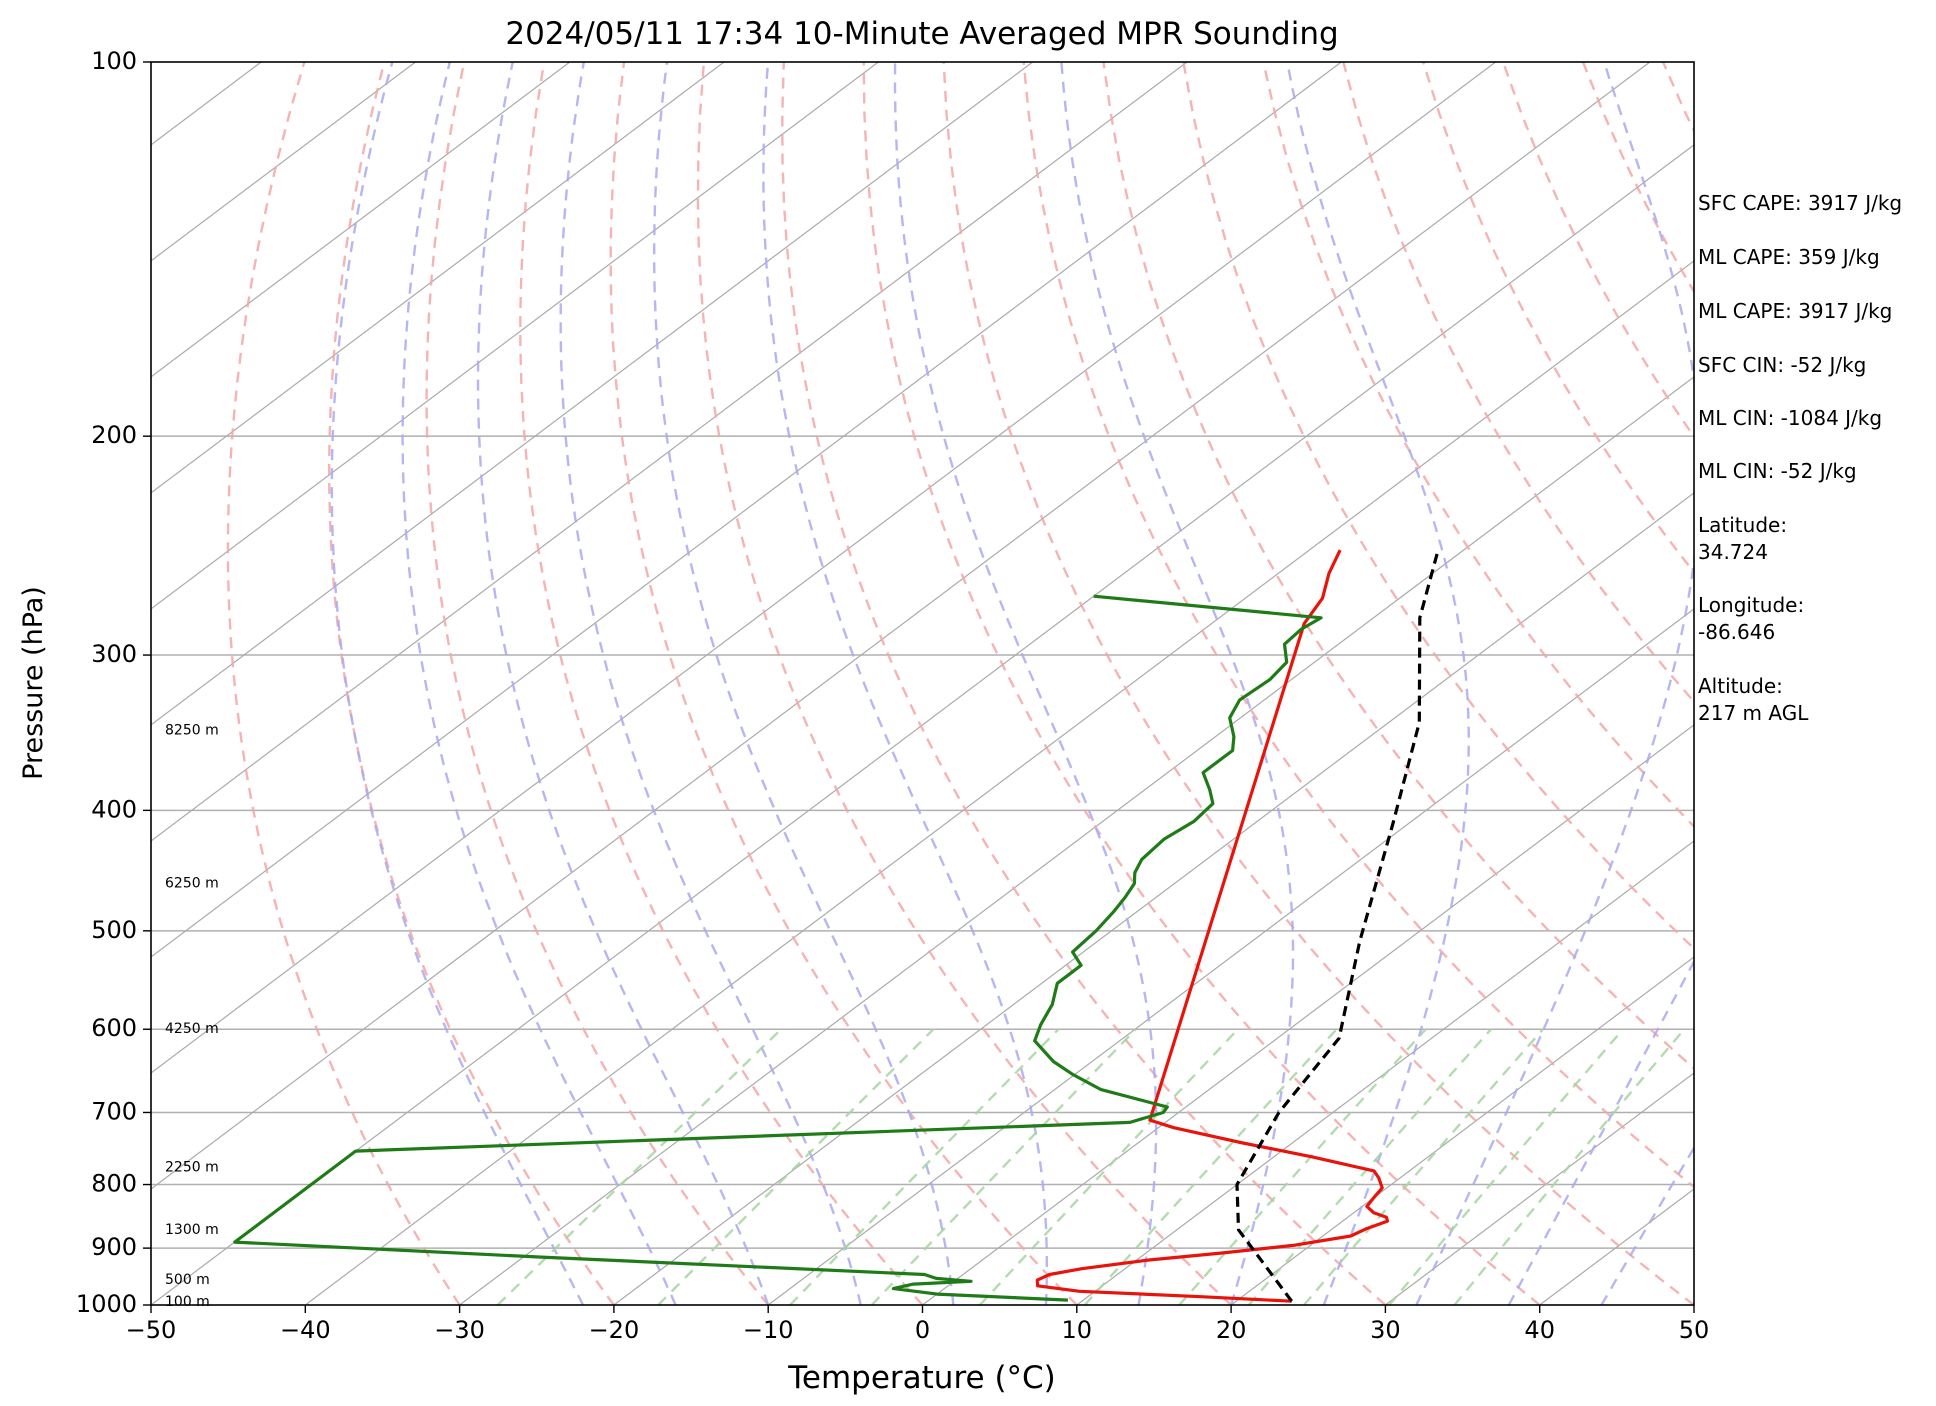  Describe the element at coordinates (1777, 471) in the screenshot. I see `info-panel-ml-cin-2: ML CIN: -52 J/kg` at that location.